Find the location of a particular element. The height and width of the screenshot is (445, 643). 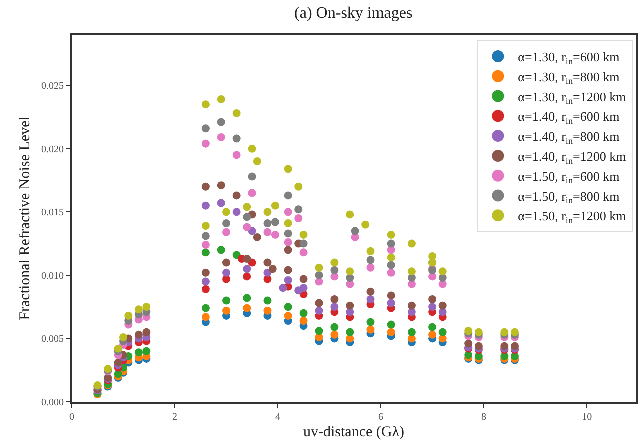

legend-label: α=1.40, r$_{in}$=800 km is located at coordinates (569, 137).